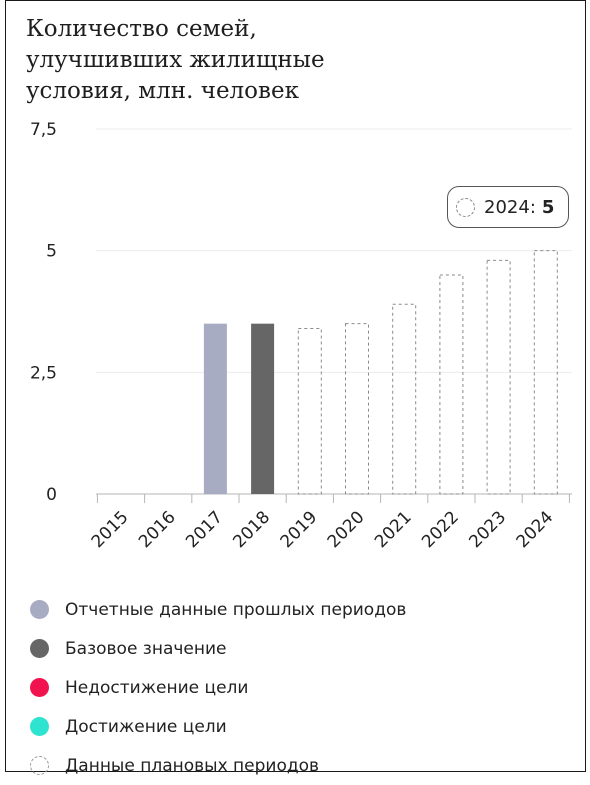 The width and height of the screenshot is (590, 785). Describe the element at coordinates (39, 687) in the screenshot. I see `legend-swatch-miss-icon` at that location.